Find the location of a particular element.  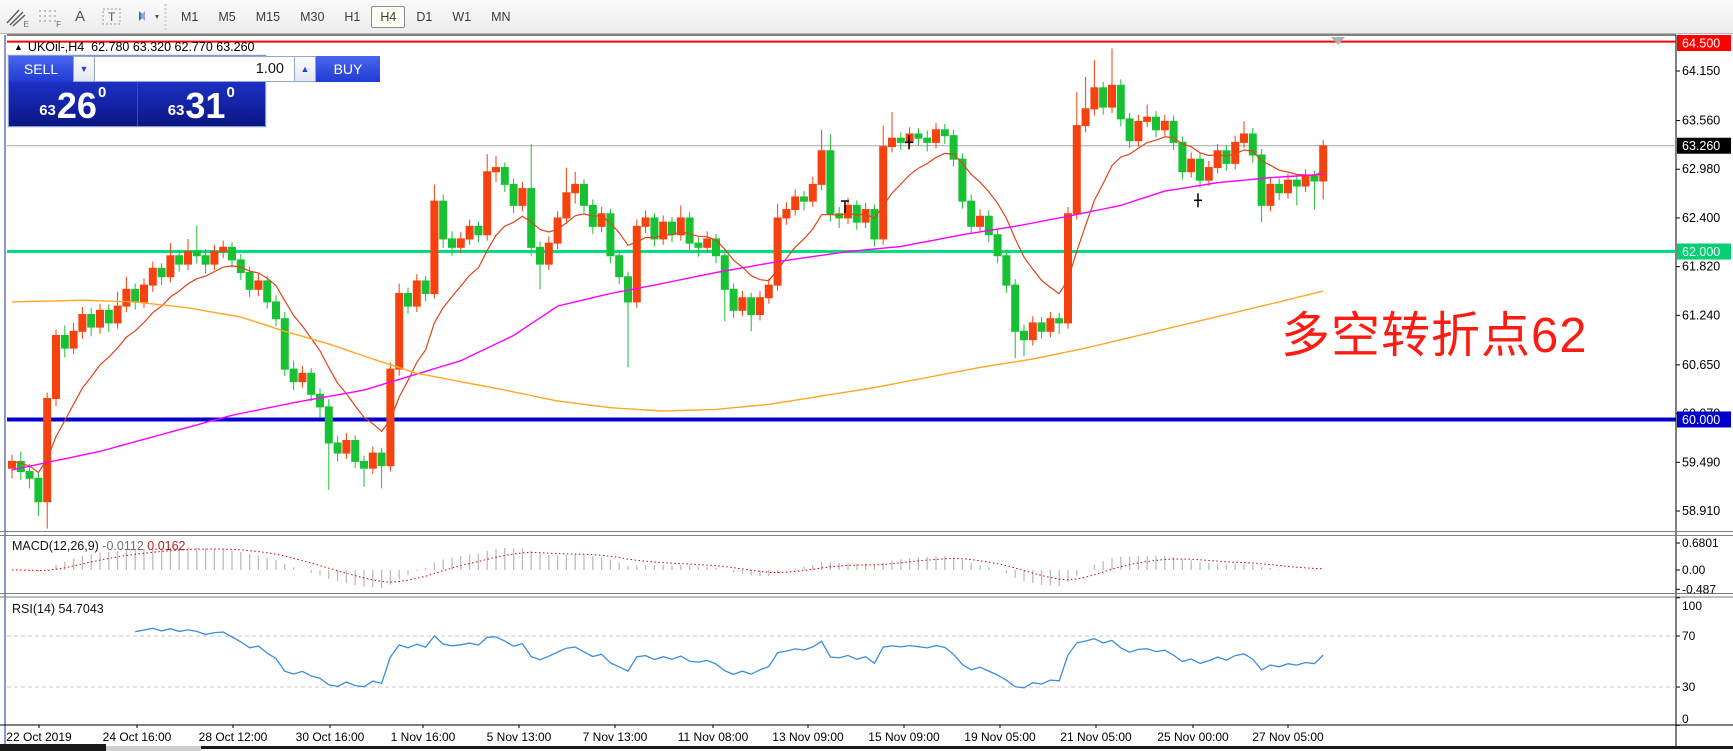

ma-slow-line is located at coordinates (667, 351).